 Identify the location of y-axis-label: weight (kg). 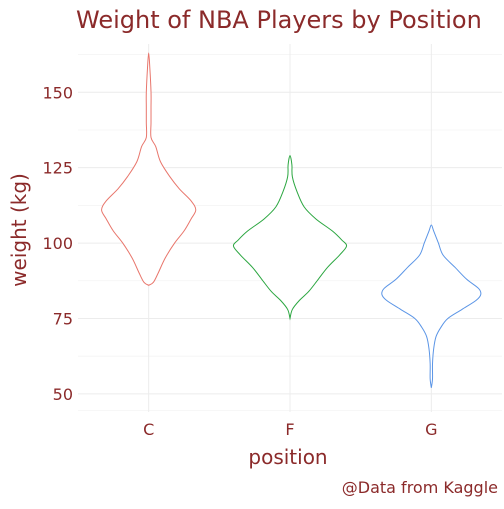
(19, 230).